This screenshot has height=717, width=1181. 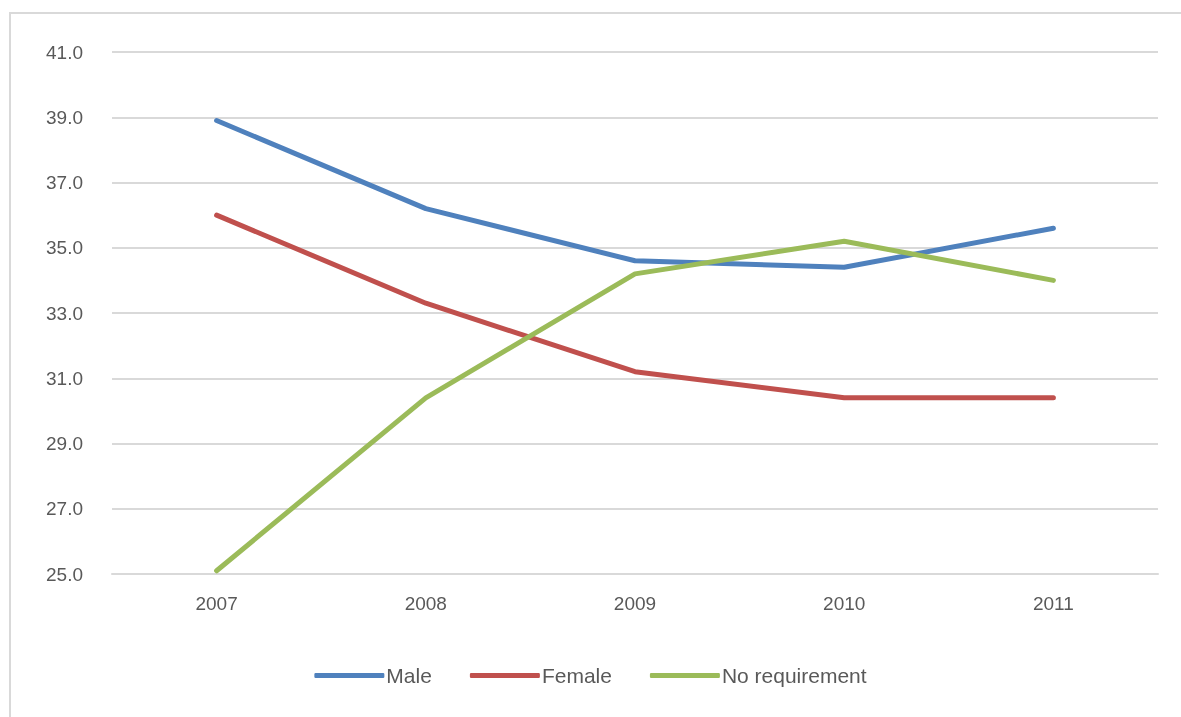 What do you see at coordinates (216, 603) in the screenshot?
I see `x-tick-label: 2007` at bounding box center [216, 603].